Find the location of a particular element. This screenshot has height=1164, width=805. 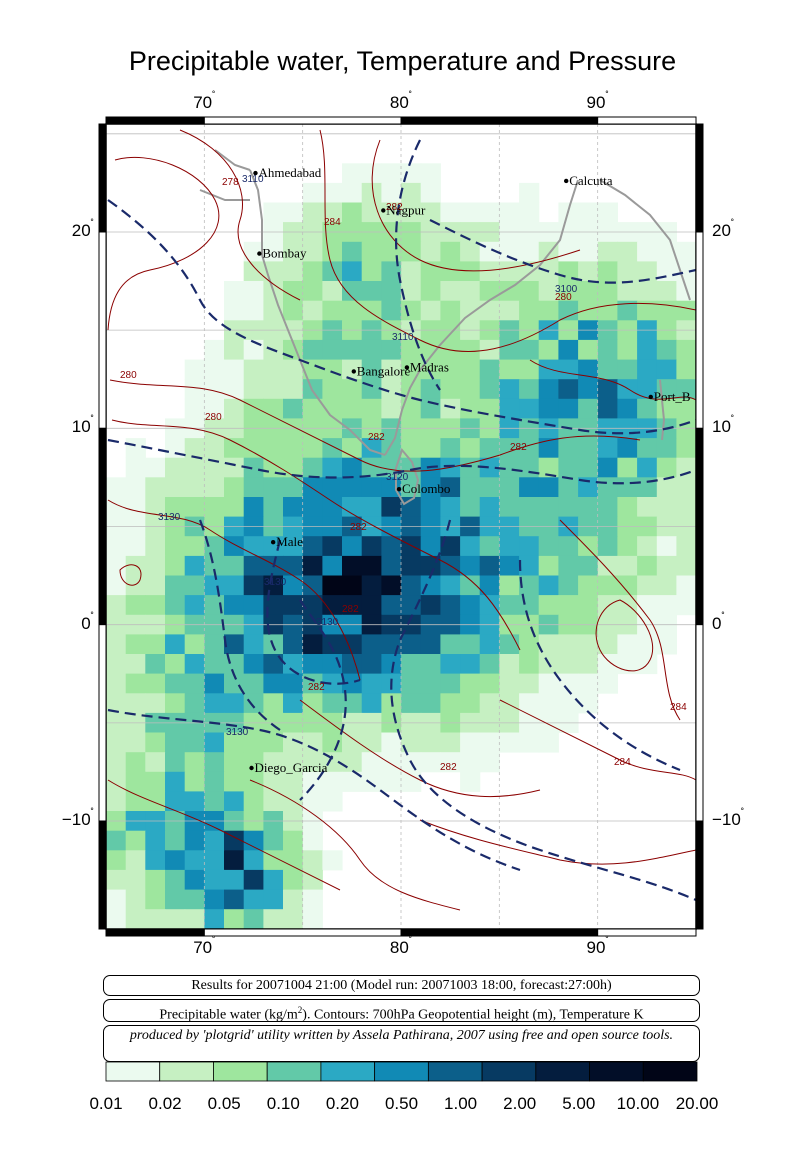

colorbar-label: 0.10 is located at coordinates (283, 1103).